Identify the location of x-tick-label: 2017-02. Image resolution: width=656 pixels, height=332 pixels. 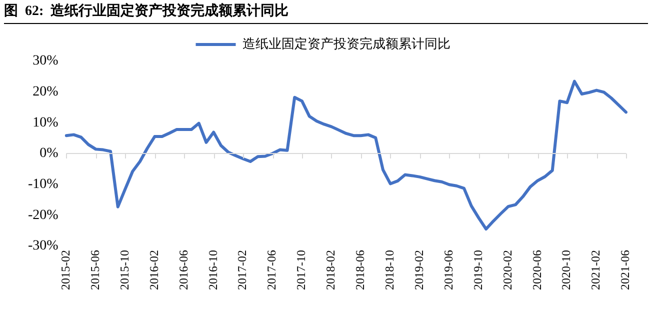
(242, 270).